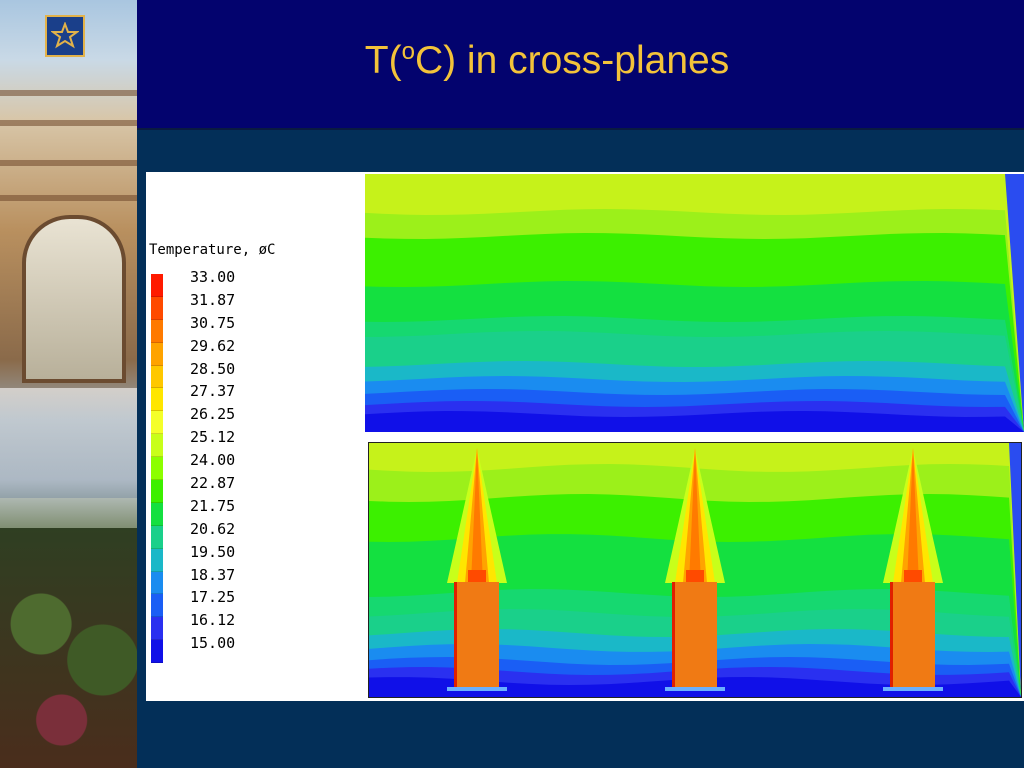 This screenshot has height=768, width=1024. Describe the element at coordinates (213, 414) in the screenshot. I see `legend-value: 26.25` at that location.